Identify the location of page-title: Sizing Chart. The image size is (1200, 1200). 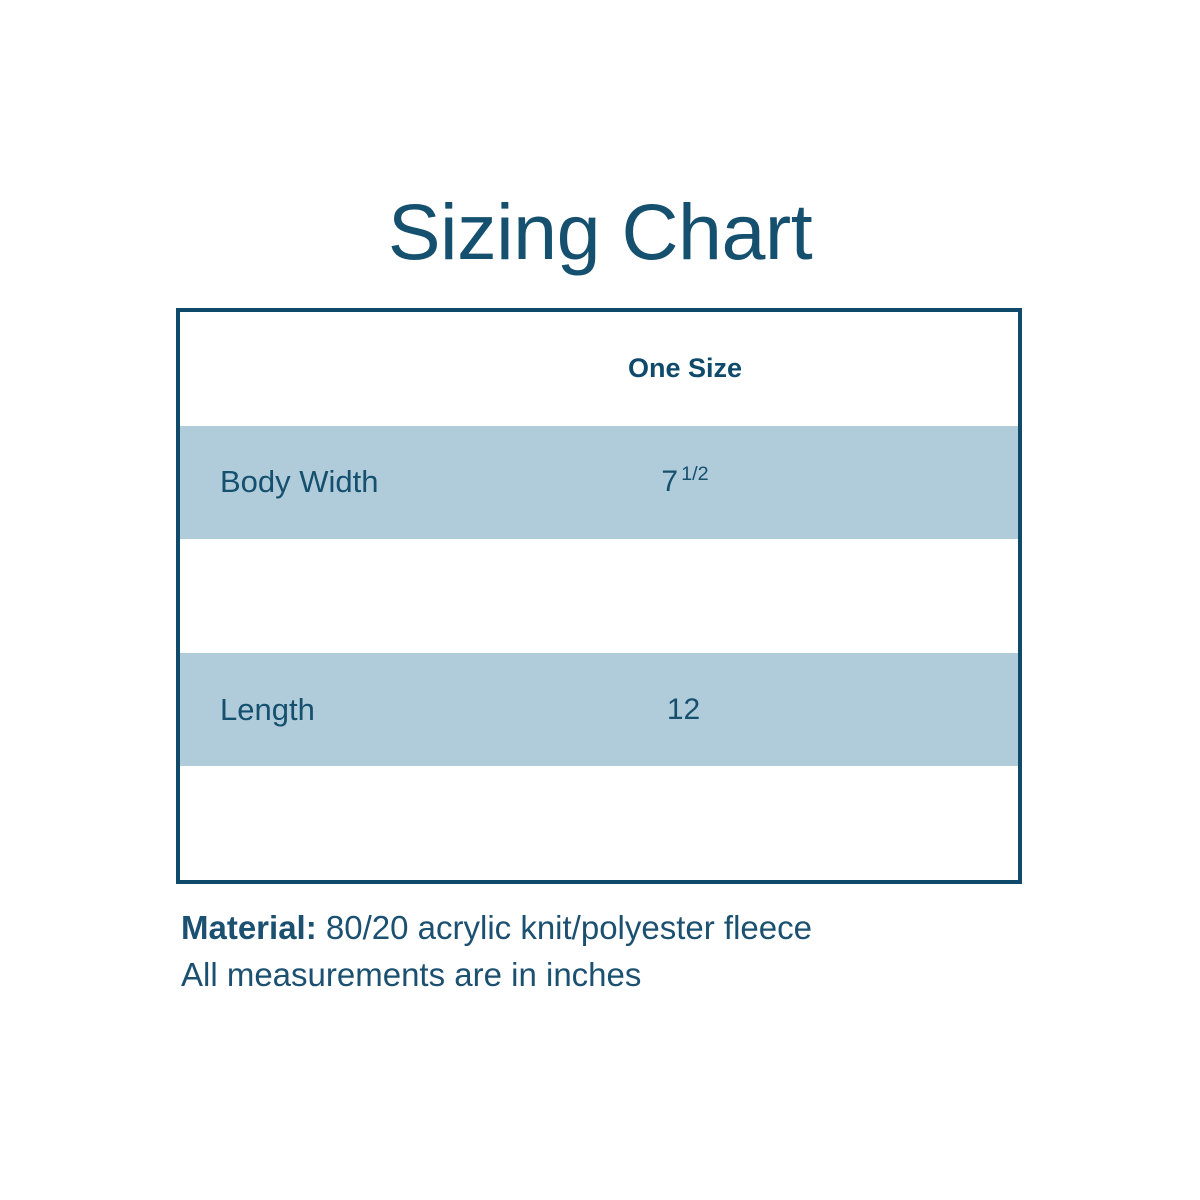
(600, 231).